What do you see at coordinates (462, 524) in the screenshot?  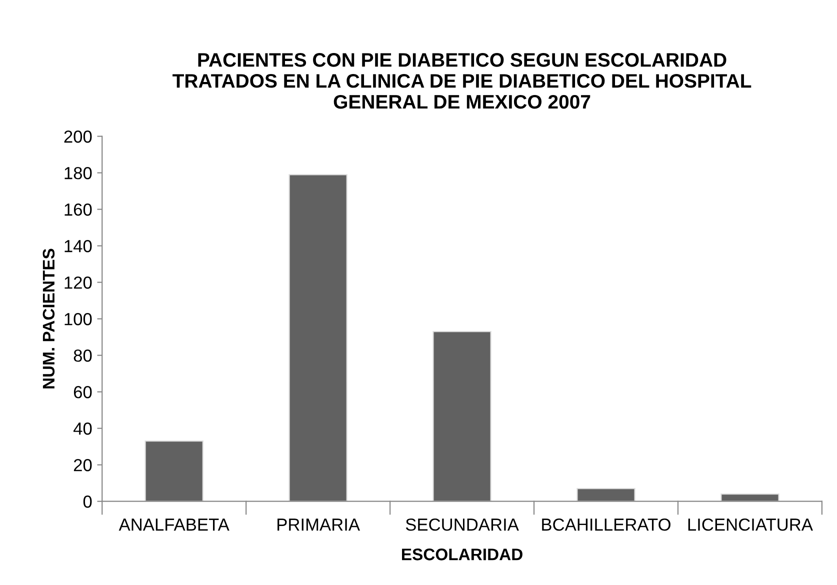 I see `x-tick-label: SECUNDARIA` at bounding box center [462, 524].